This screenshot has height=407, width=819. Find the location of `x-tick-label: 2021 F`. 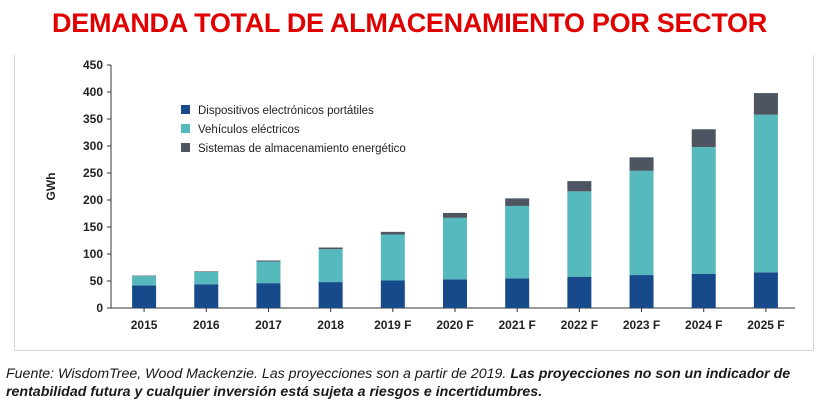

x-tick-label: 2021 F is located at coordinates (517, 325).